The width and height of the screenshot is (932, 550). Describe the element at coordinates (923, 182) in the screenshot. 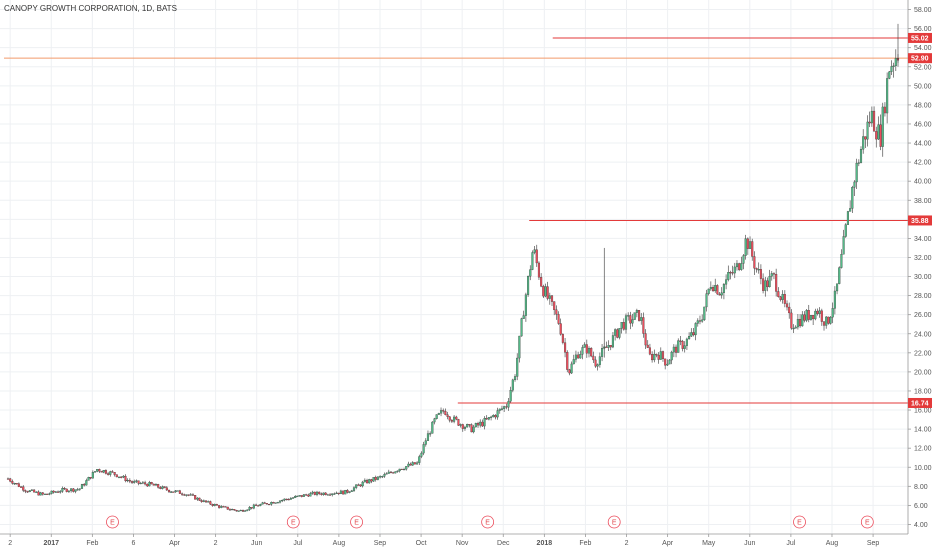

I see `y-tick-label: 40.00` at that location.